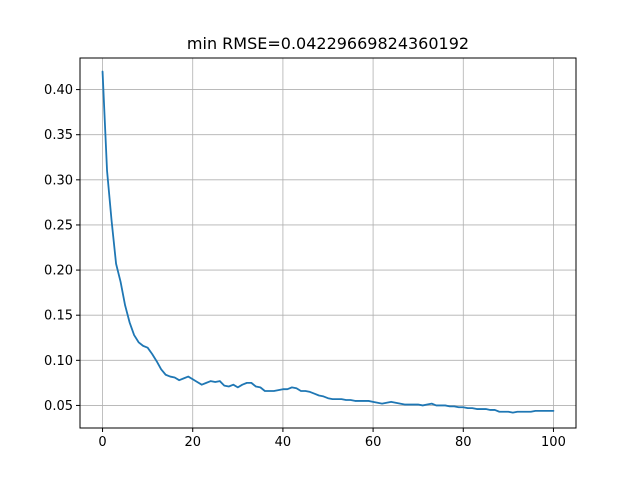 This screenshot has height=480, width=640. I want to click on x-tick-label: 0, so click(102, 442).